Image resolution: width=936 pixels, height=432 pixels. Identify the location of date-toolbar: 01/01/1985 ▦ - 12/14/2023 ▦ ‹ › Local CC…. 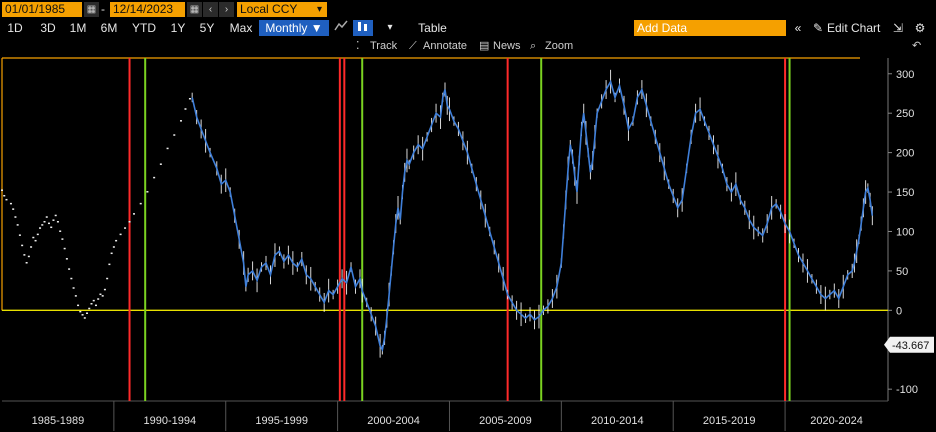
(468, 9).